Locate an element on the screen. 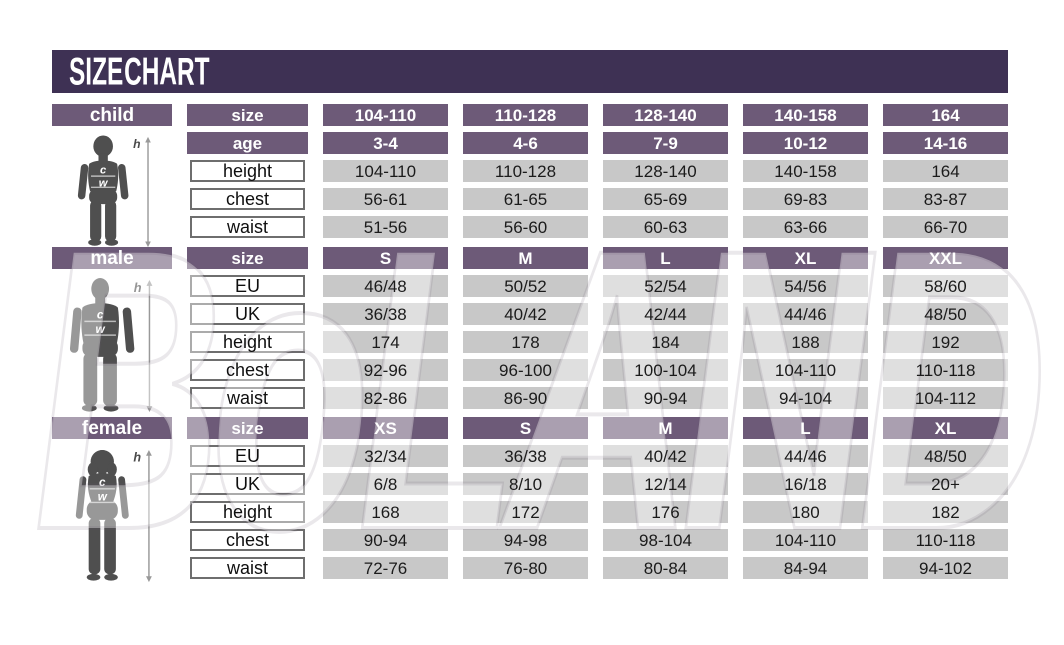 Image resolution: width=1064 pixels, height=645 pixels. female-waist-value-cell: 72-76 is located at coordinates (385, 568).